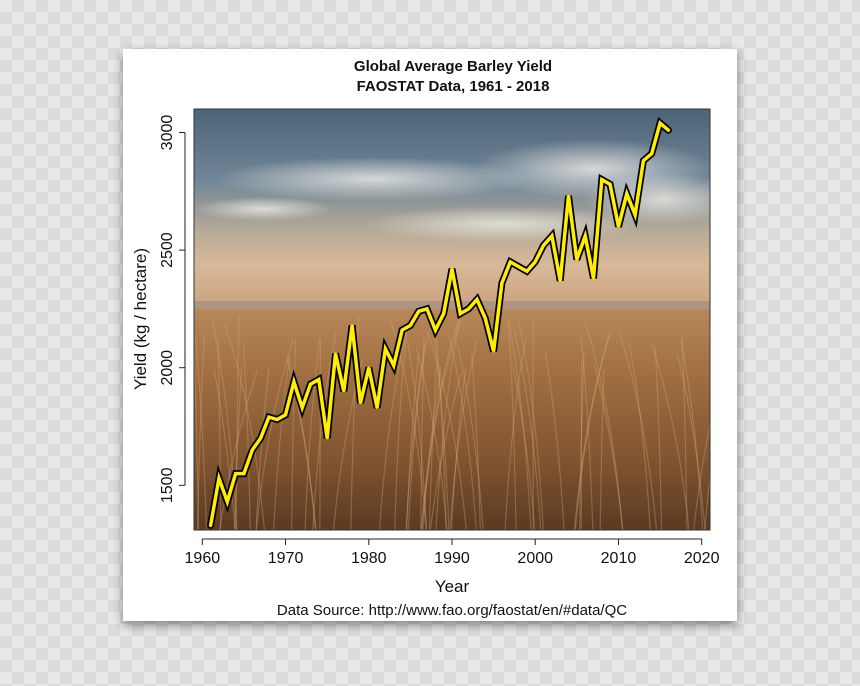  I want to click on x-tick-label: 1990, so click(452, 558).